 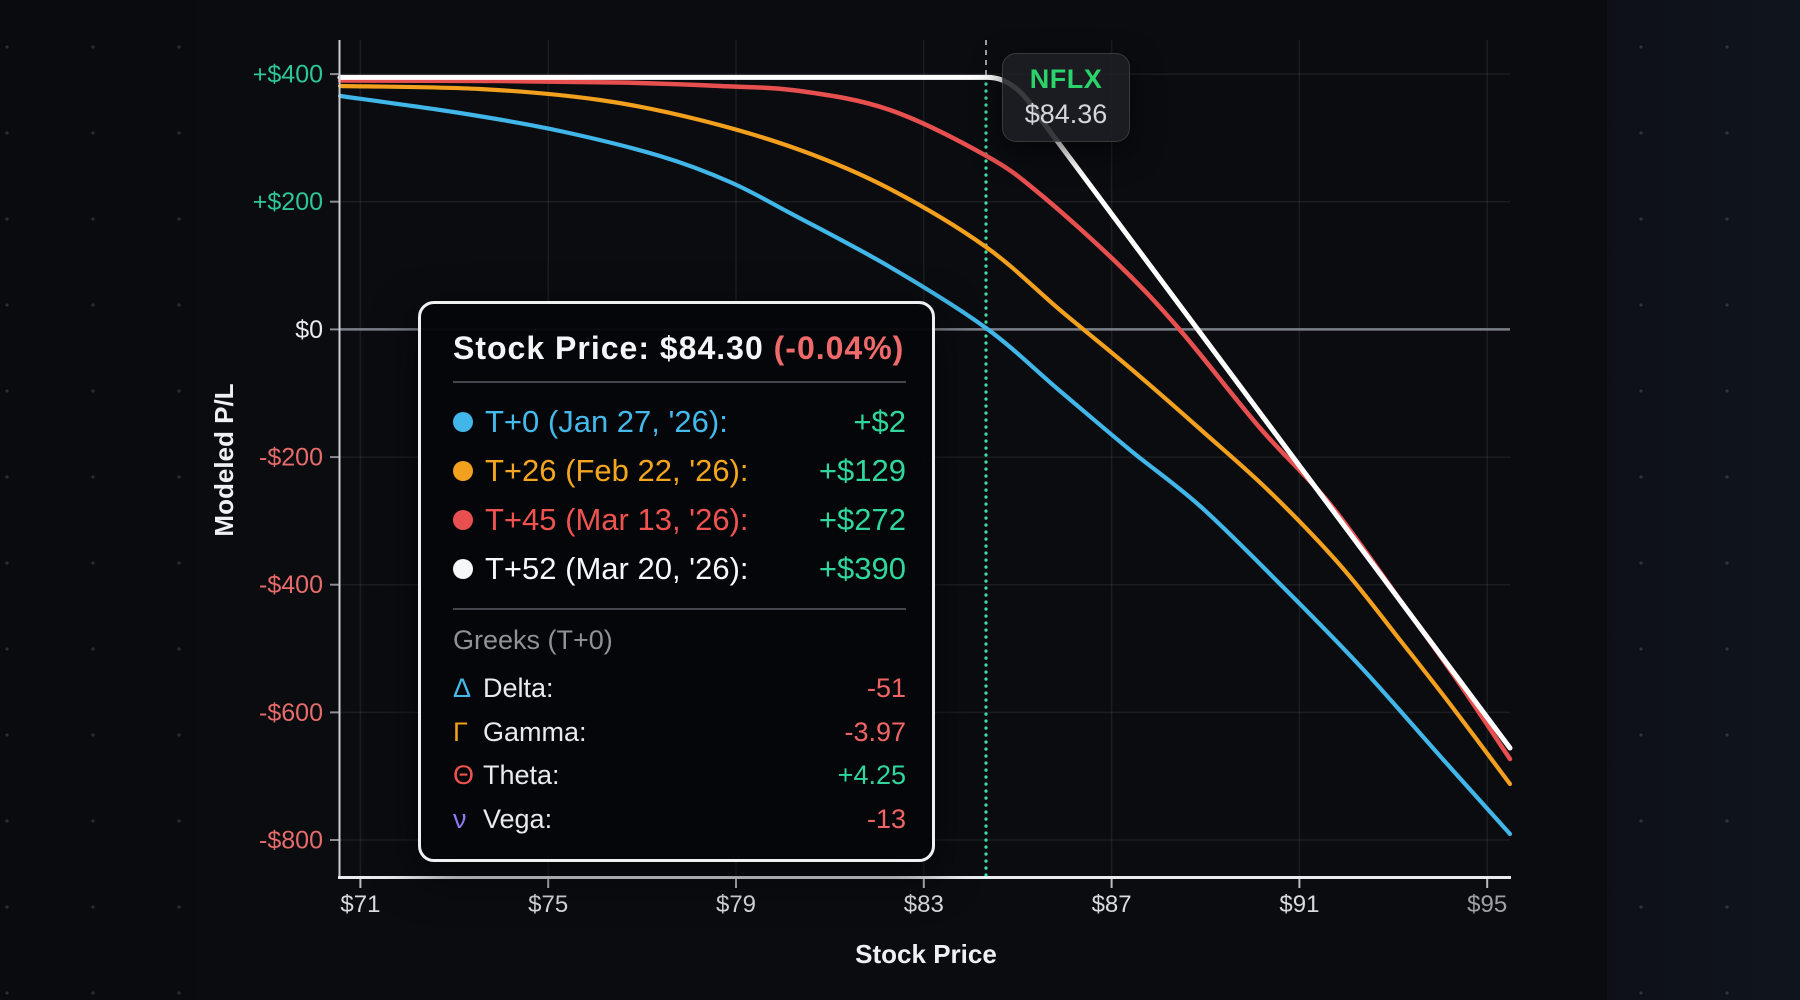 What do you see at coordinates (1112, 904) in the screenshot?
I see `svg-text: $87` at bounding box center [1112, 904].